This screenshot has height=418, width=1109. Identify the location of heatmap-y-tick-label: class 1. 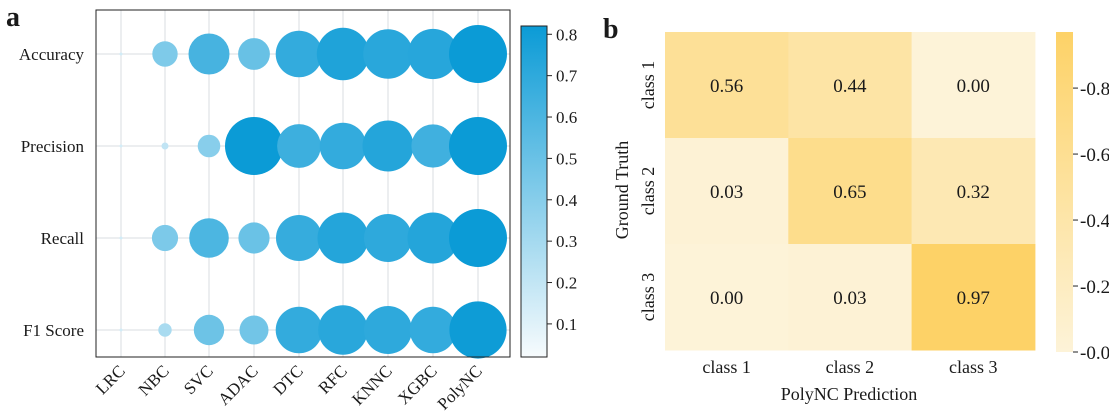
(648, 85).